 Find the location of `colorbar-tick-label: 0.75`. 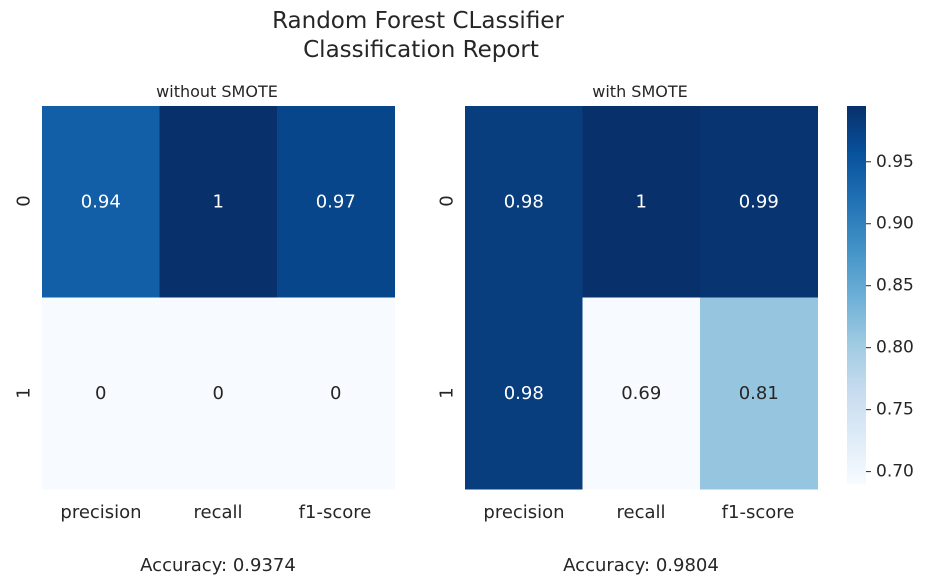

colorbar-tick-label: 0.75 is located at coordinates (895, 410).